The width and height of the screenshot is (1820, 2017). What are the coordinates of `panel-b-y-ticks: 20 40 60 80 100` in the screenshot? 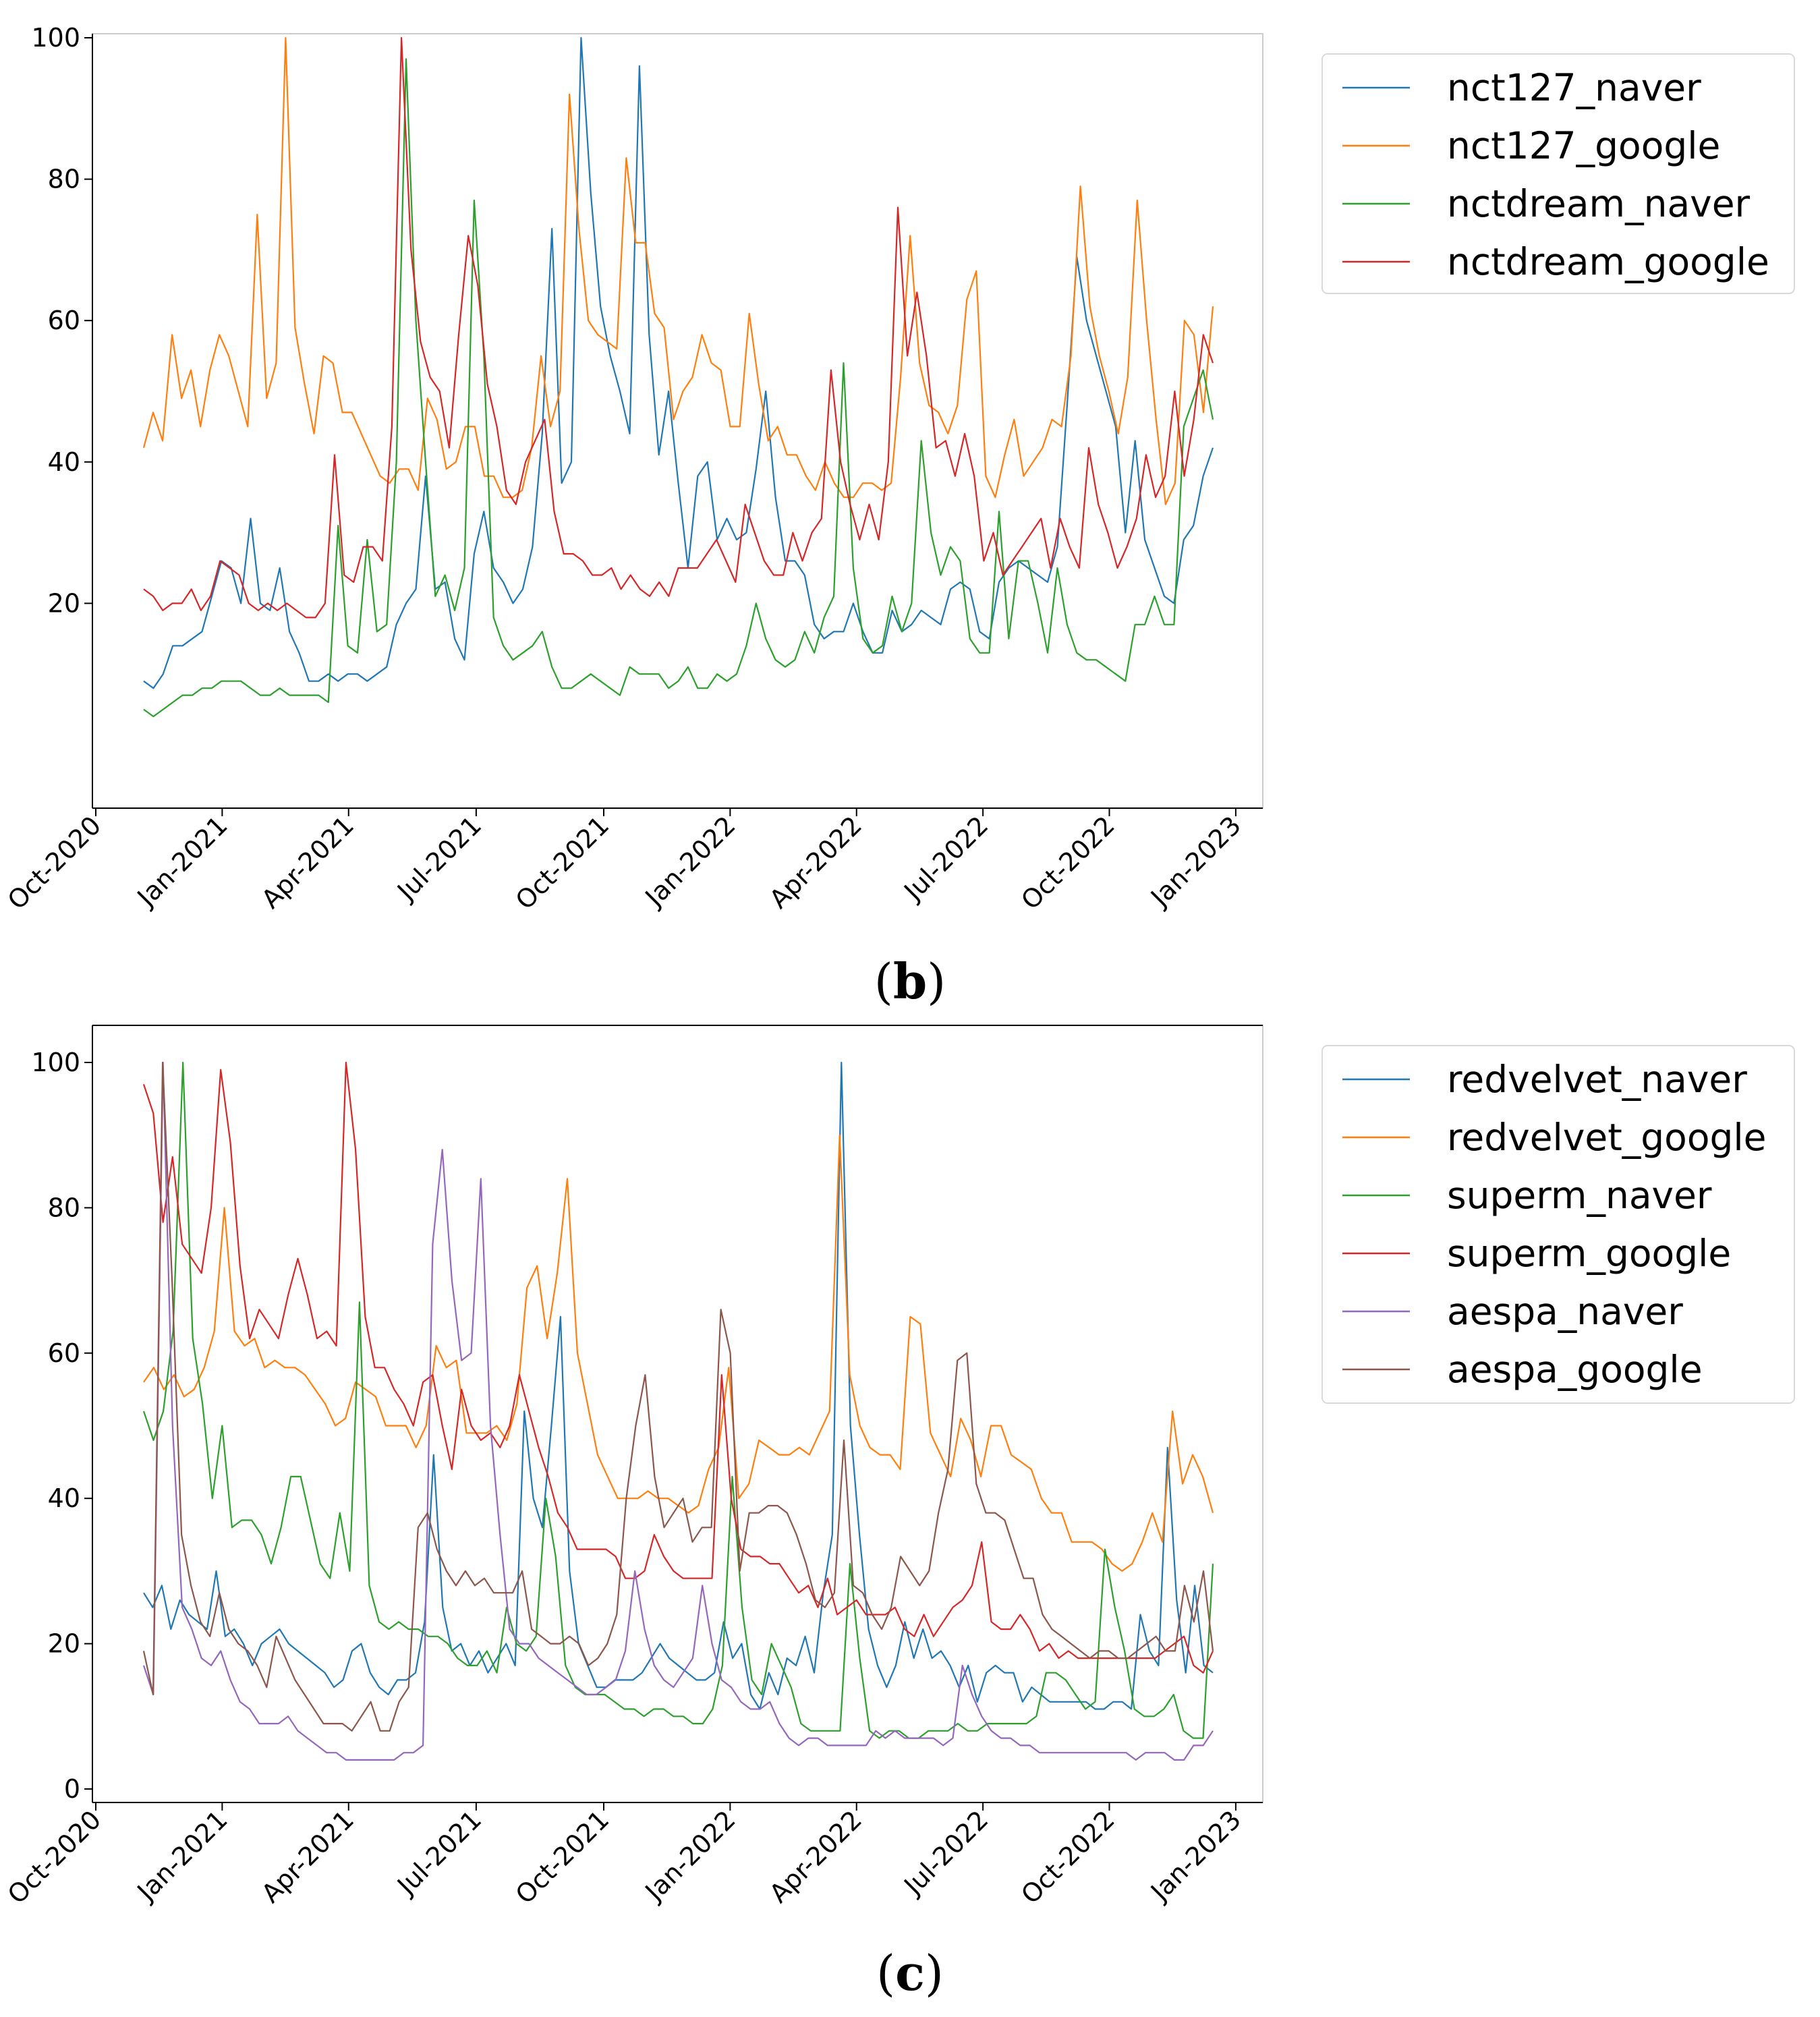 It's located at (61, 320).